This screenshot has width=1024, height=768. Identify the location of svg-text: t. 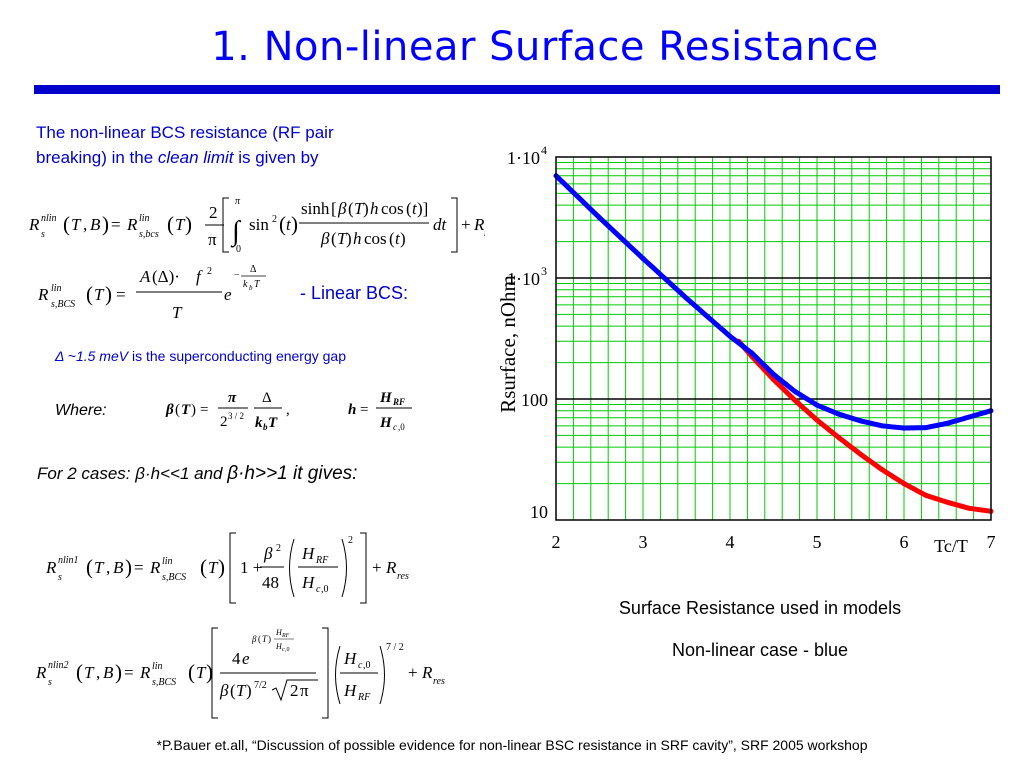
(415, 208).